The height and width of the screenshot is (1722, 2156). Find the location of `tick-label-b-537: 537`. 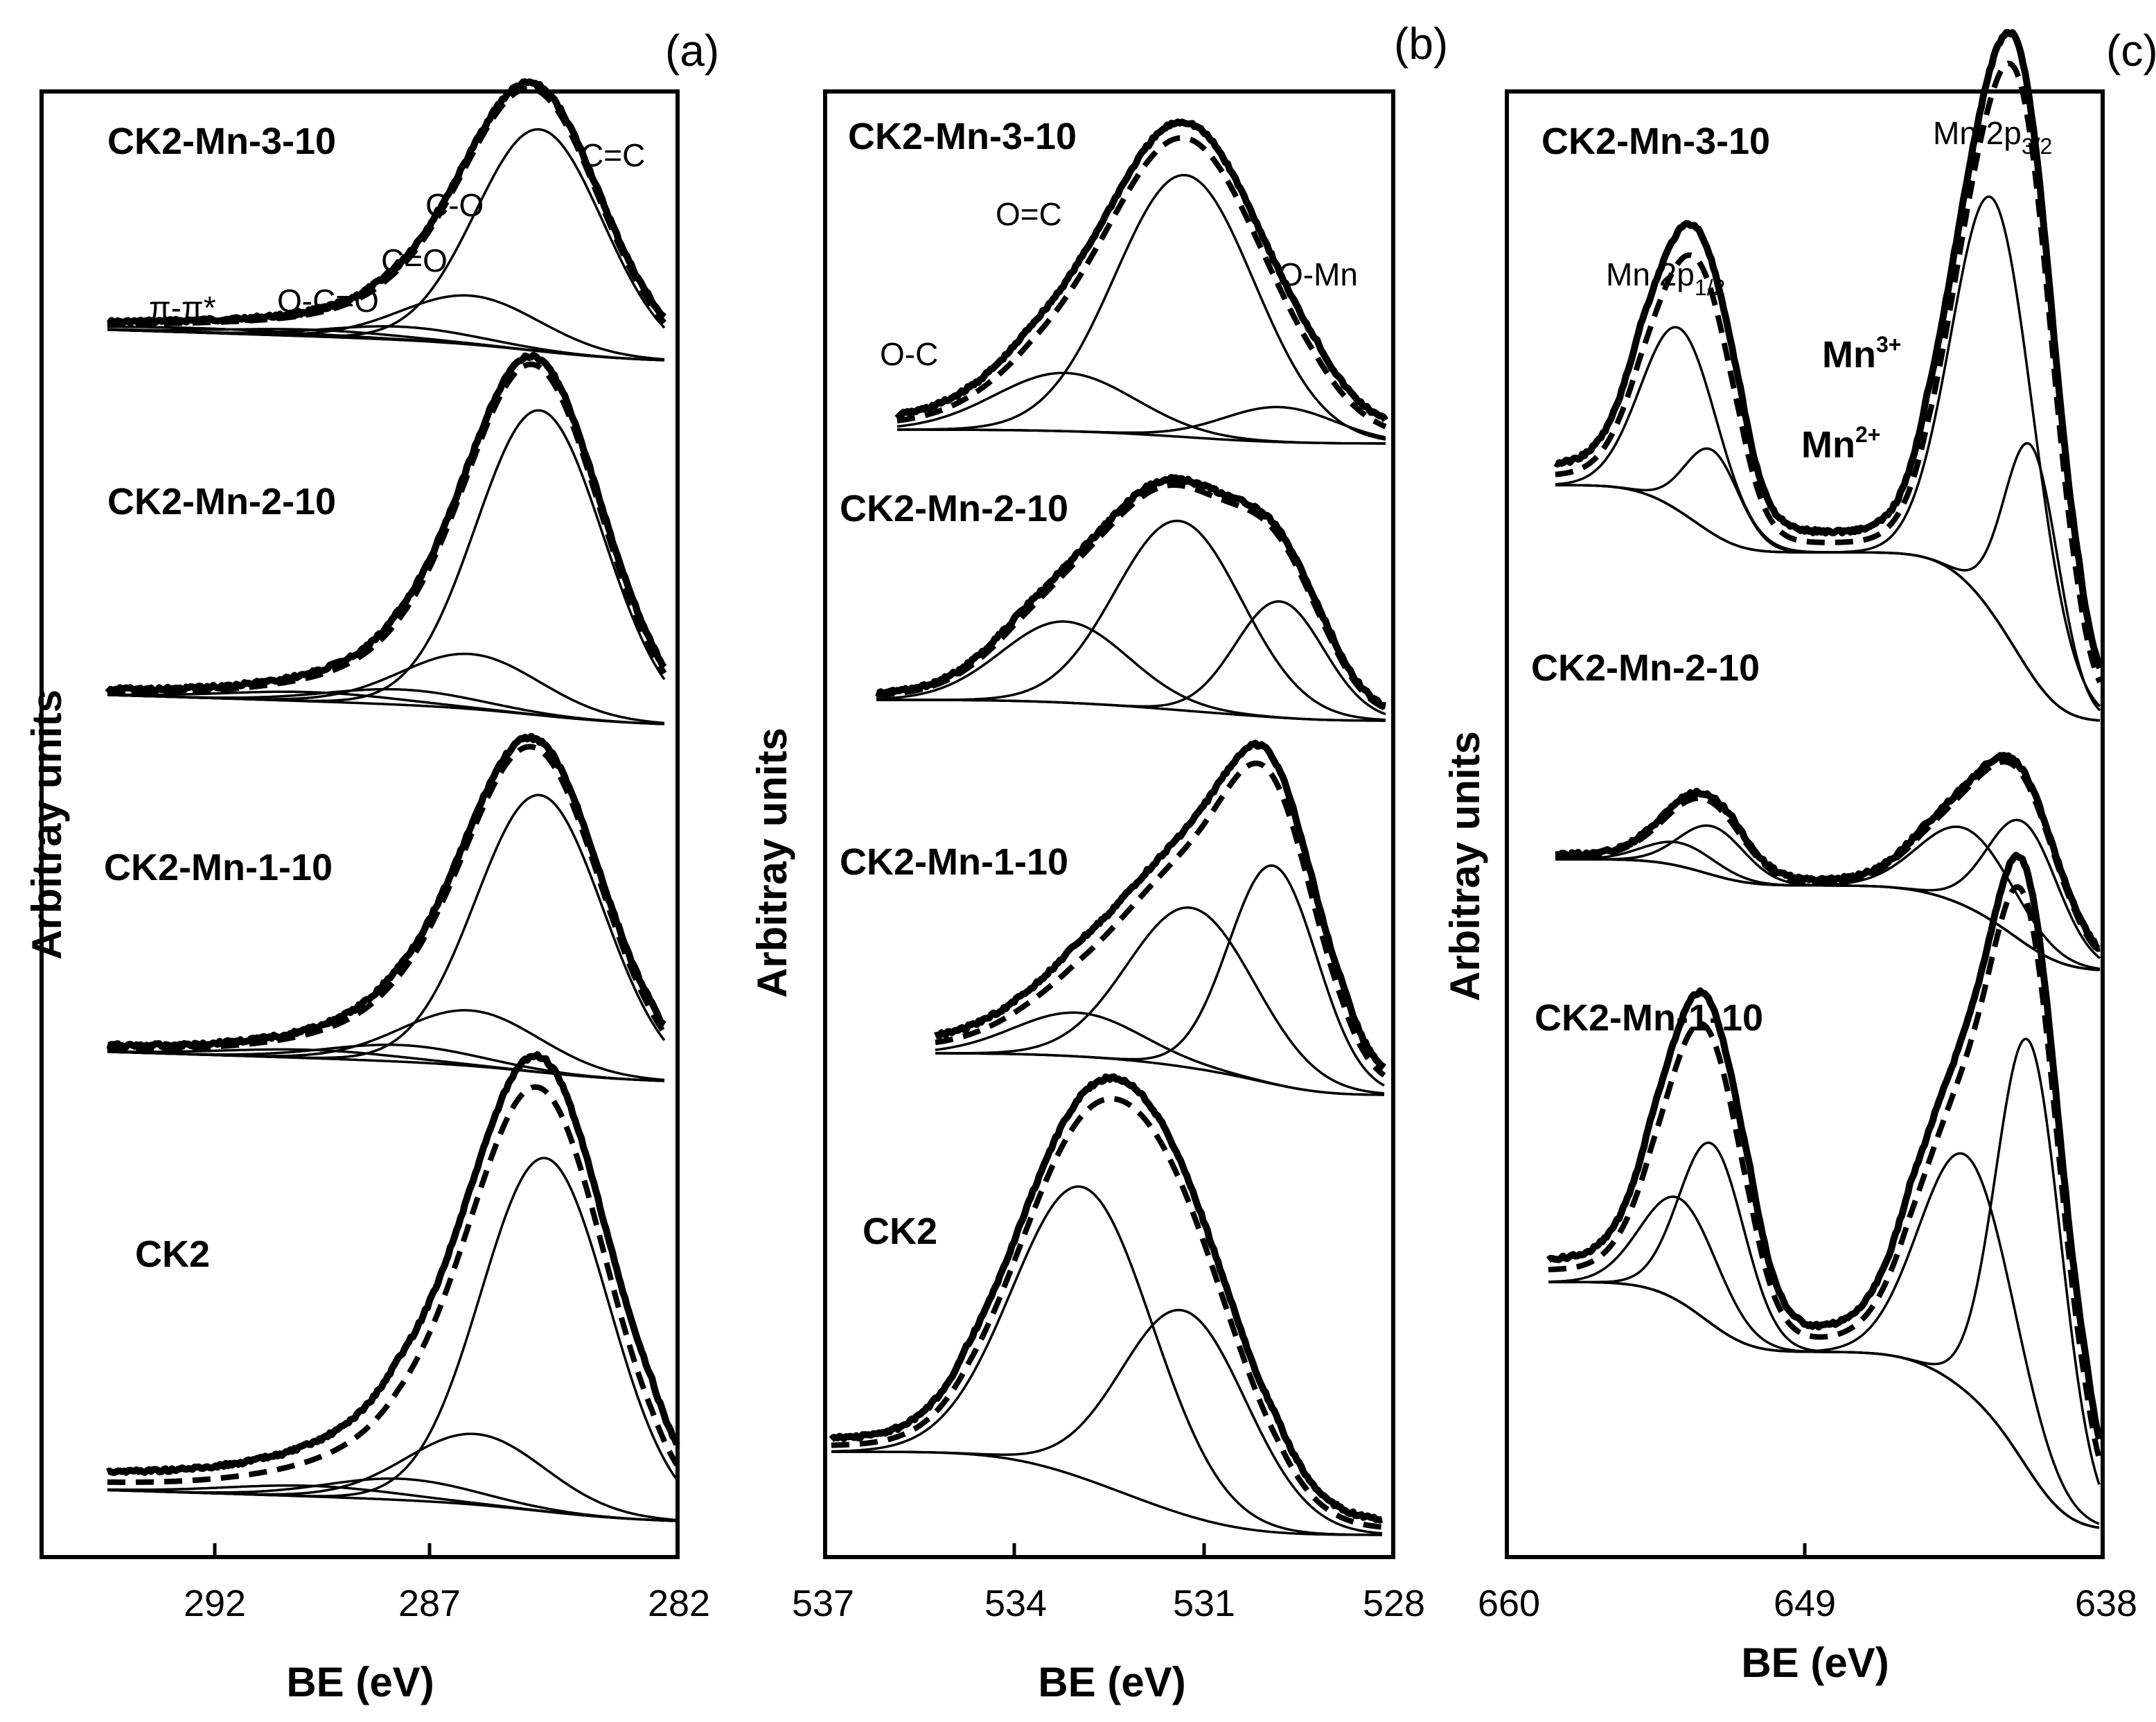

tick-label-b-537: 537 is located at coordinates (823, 1603).